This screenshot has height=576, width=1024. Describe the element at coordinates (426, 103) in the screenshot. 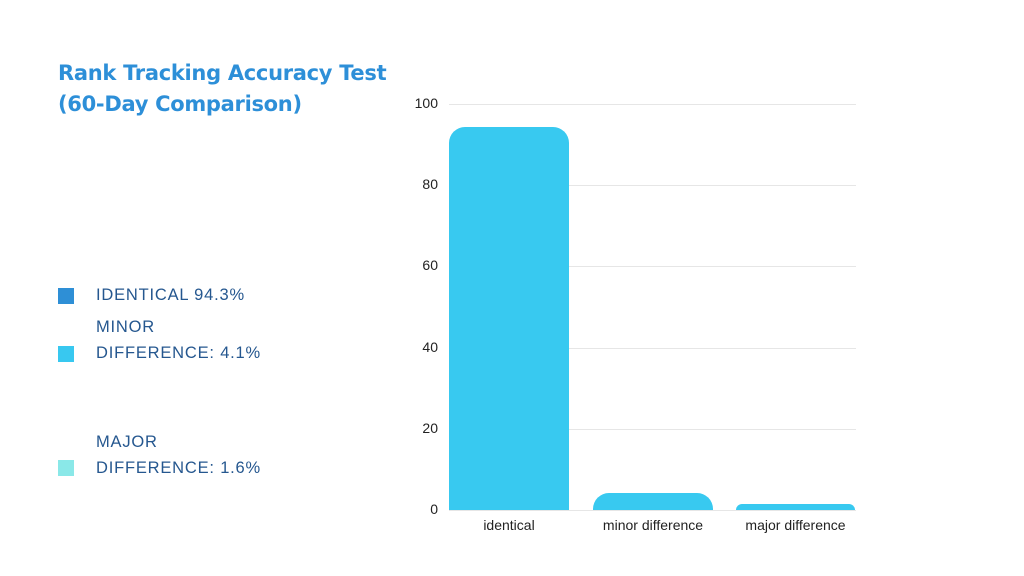

I see `y-tick-label: 100` at that location.